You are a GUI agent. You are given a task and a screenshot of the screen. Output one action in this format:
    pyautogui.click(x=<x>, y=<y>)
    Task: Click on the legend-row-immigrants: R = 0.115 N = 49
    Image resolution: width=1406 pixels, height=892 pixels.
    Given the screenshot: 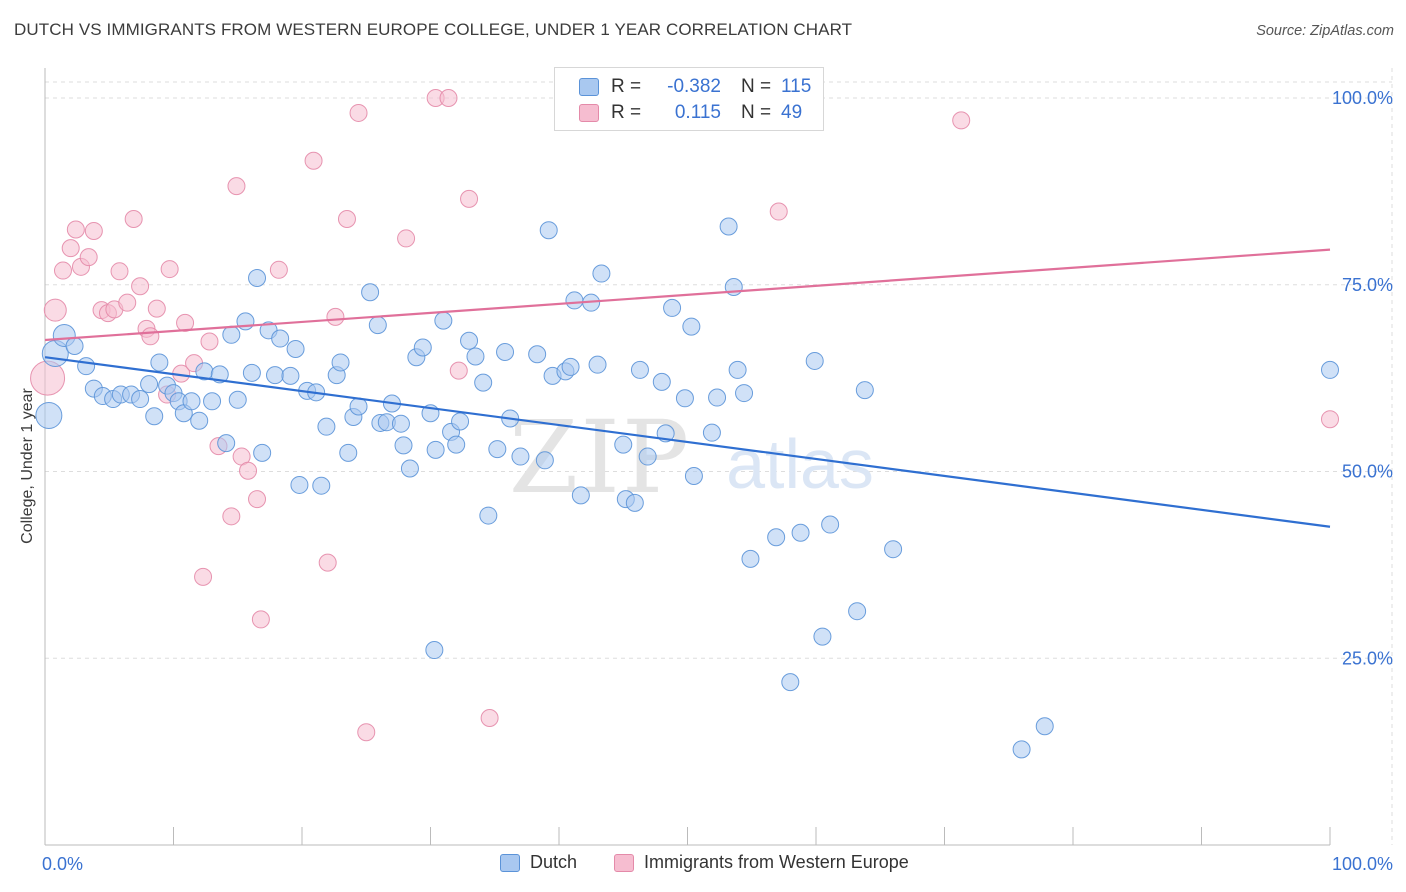 What is the action you would take?
    pyautogui.click(x=690, y=113)
    